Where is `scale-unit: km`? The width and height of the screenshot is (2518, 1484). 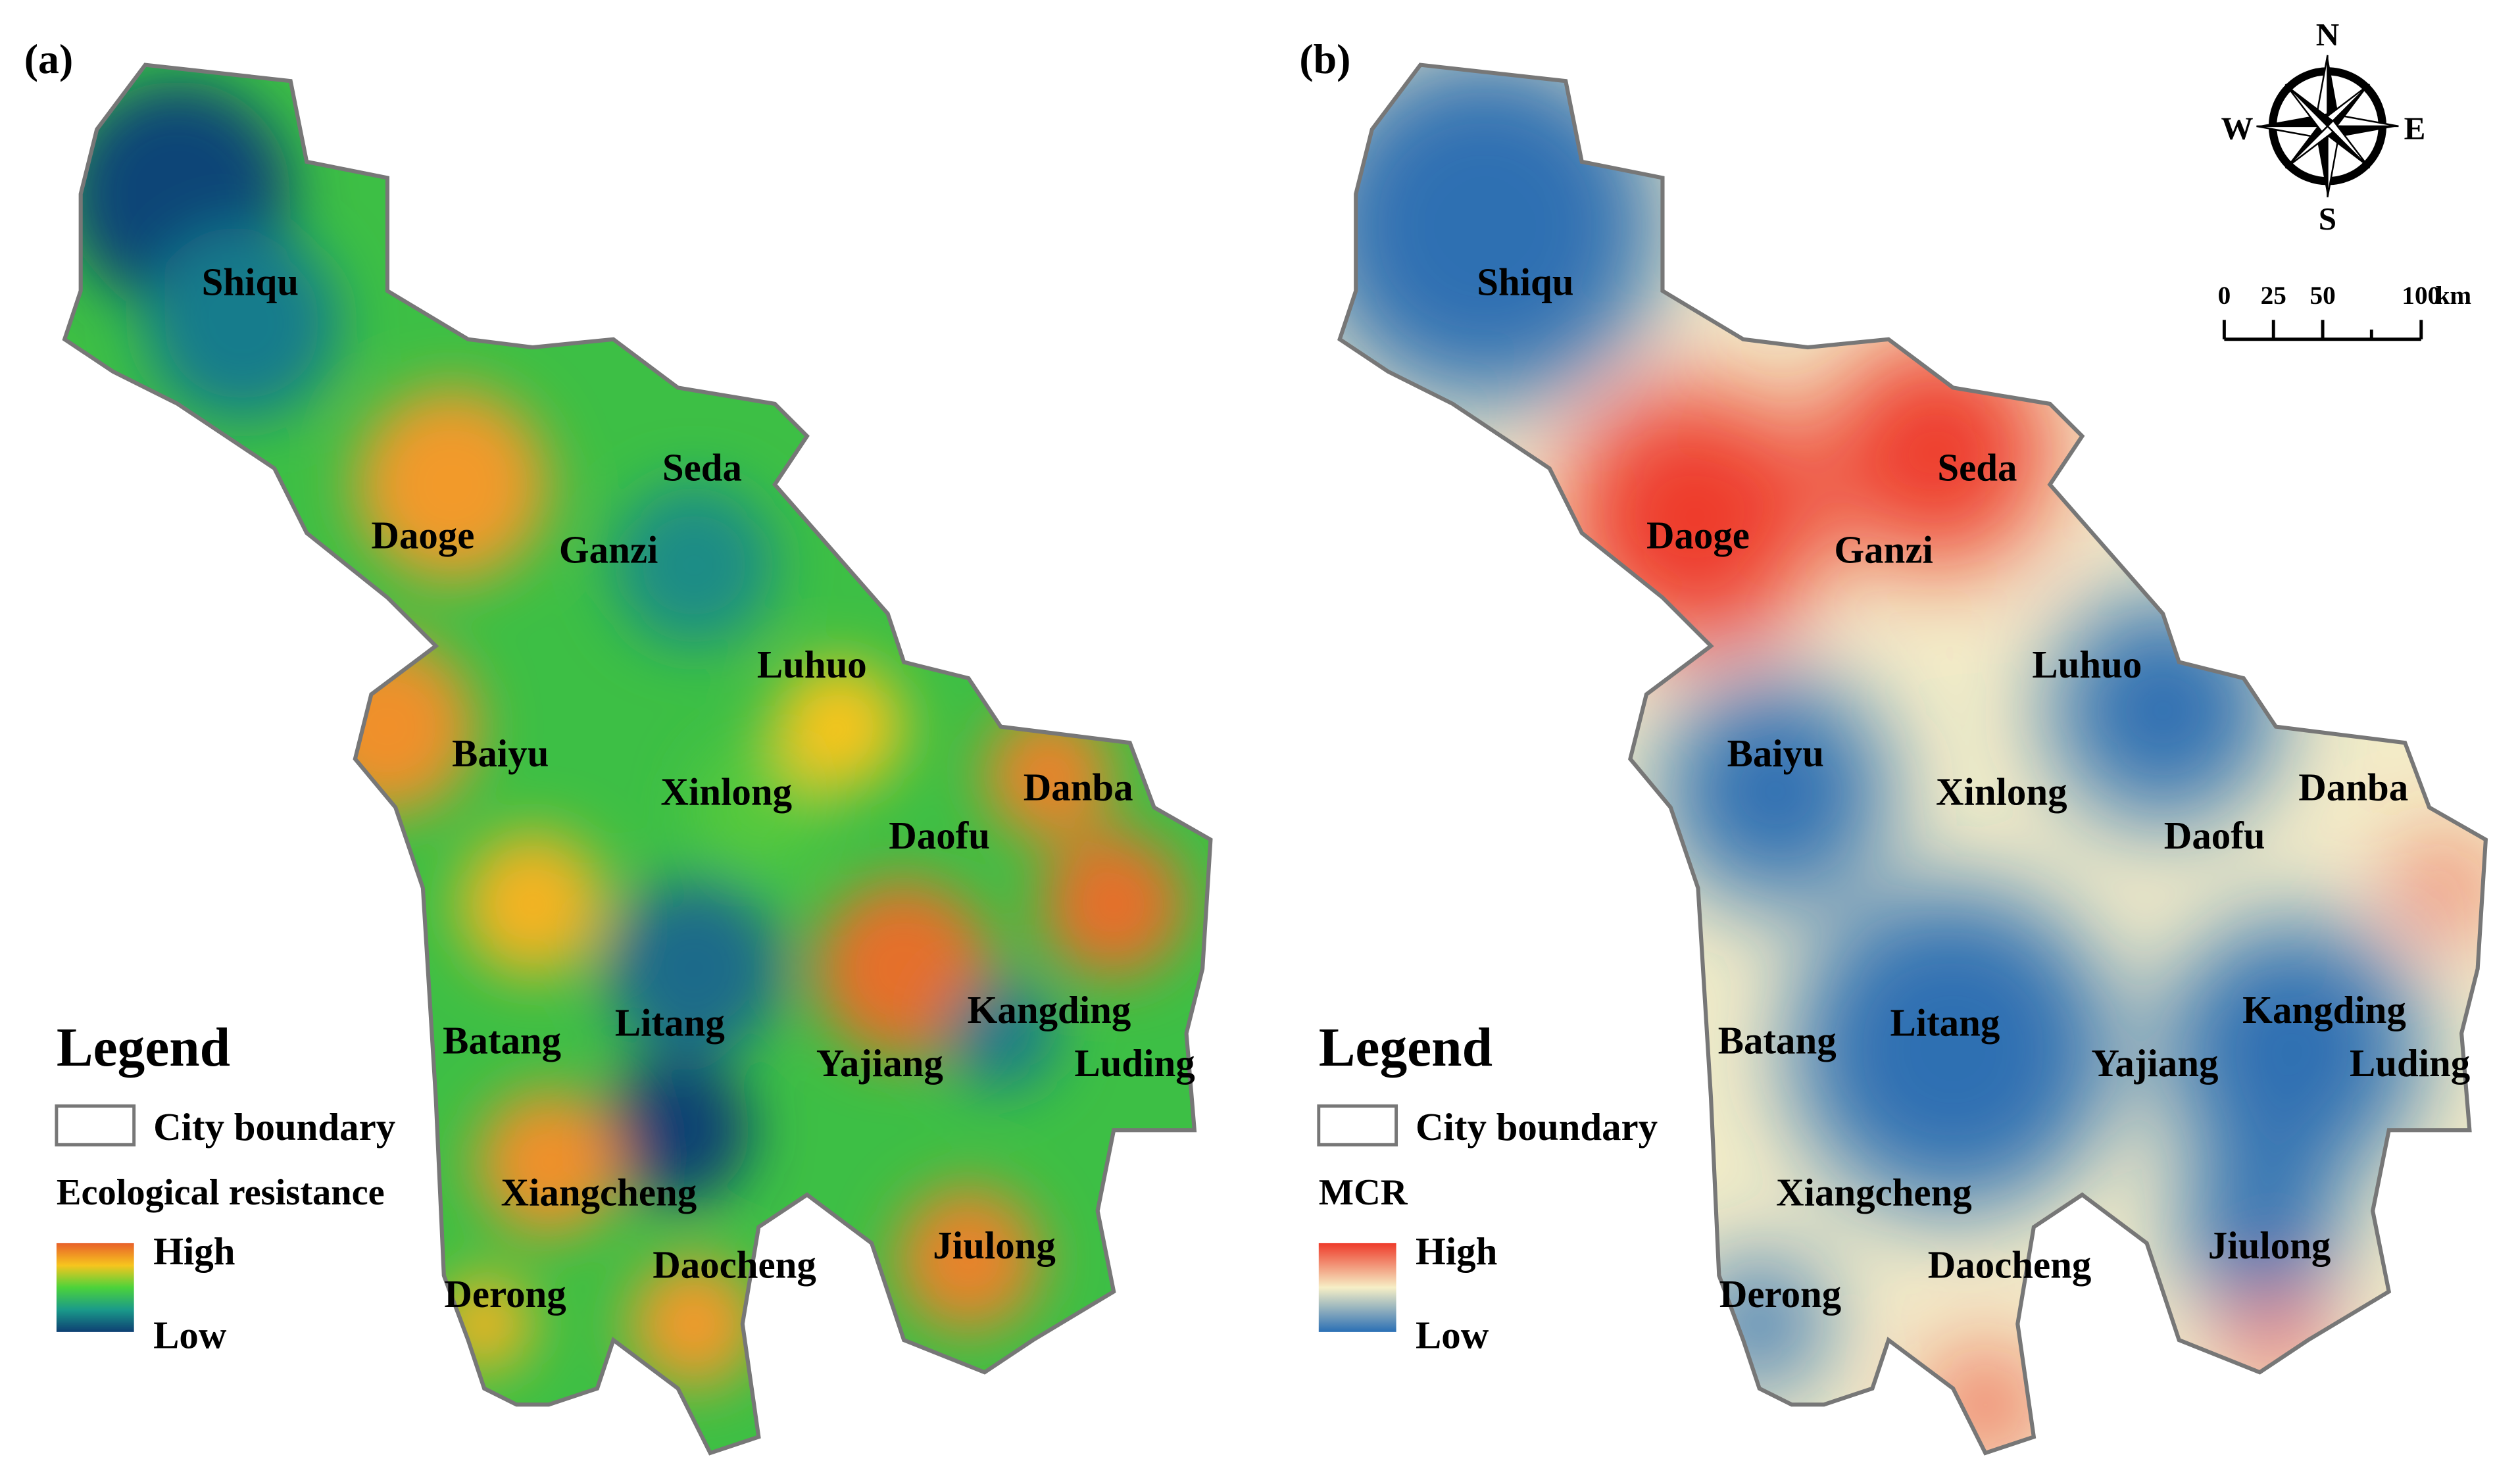 scale-unit: km is located at coordinates (2454, 296).